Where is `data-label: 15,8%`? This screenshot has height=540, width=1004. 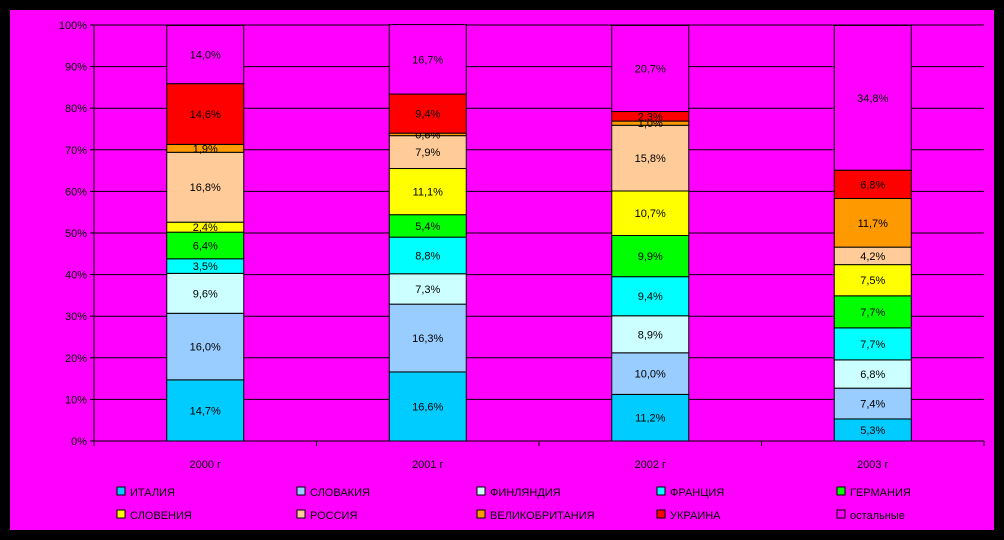
data-label: 15,8% is located at coordinates (650, 159).